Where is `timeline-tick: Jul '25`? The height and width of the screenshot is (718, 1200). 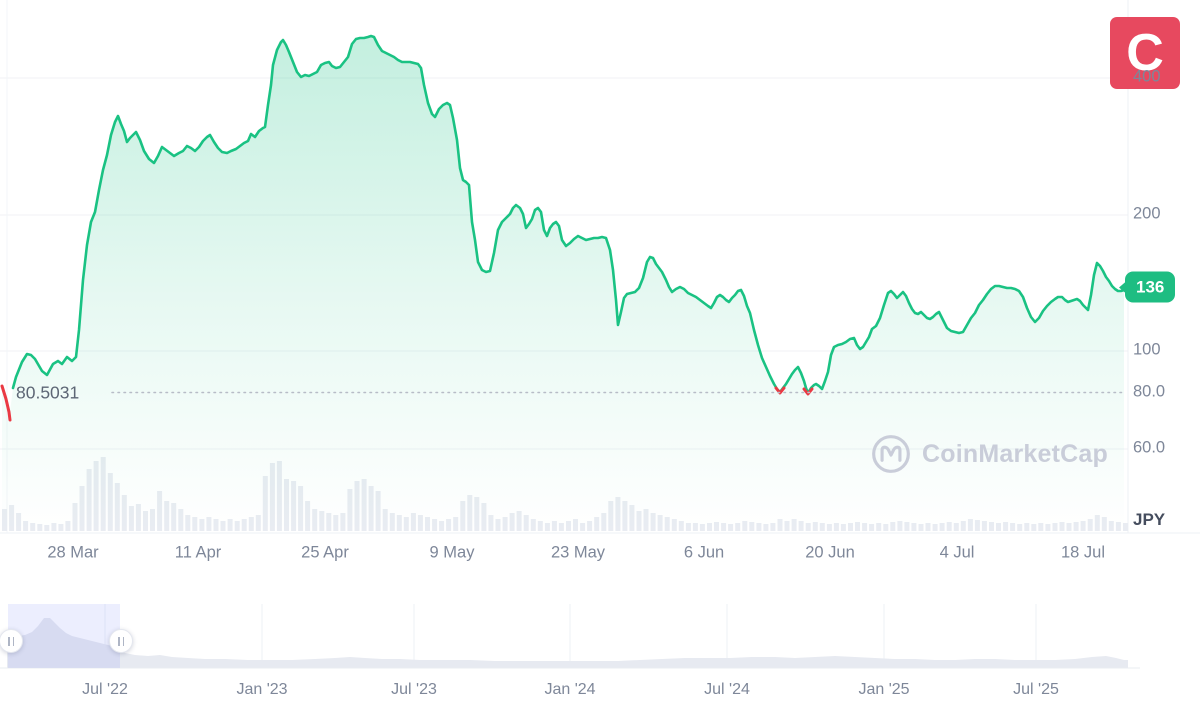
timeline-tick: Jul '25 is located at coordinates (1036, 689).